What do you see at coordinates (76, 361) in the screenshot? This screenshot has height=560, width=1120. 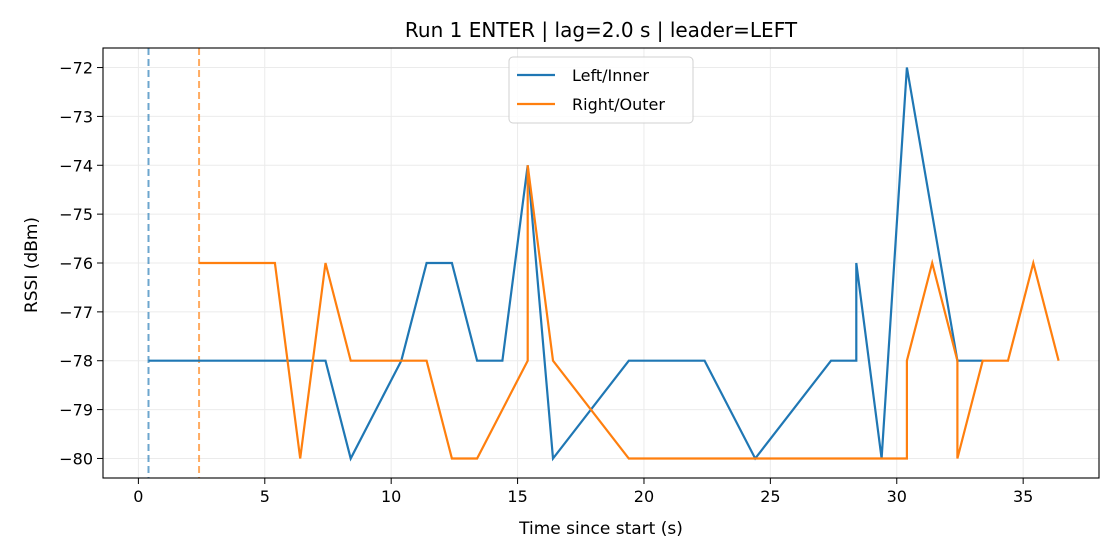 I see `y-tick-label: −78` at bounding box center [76, 361].